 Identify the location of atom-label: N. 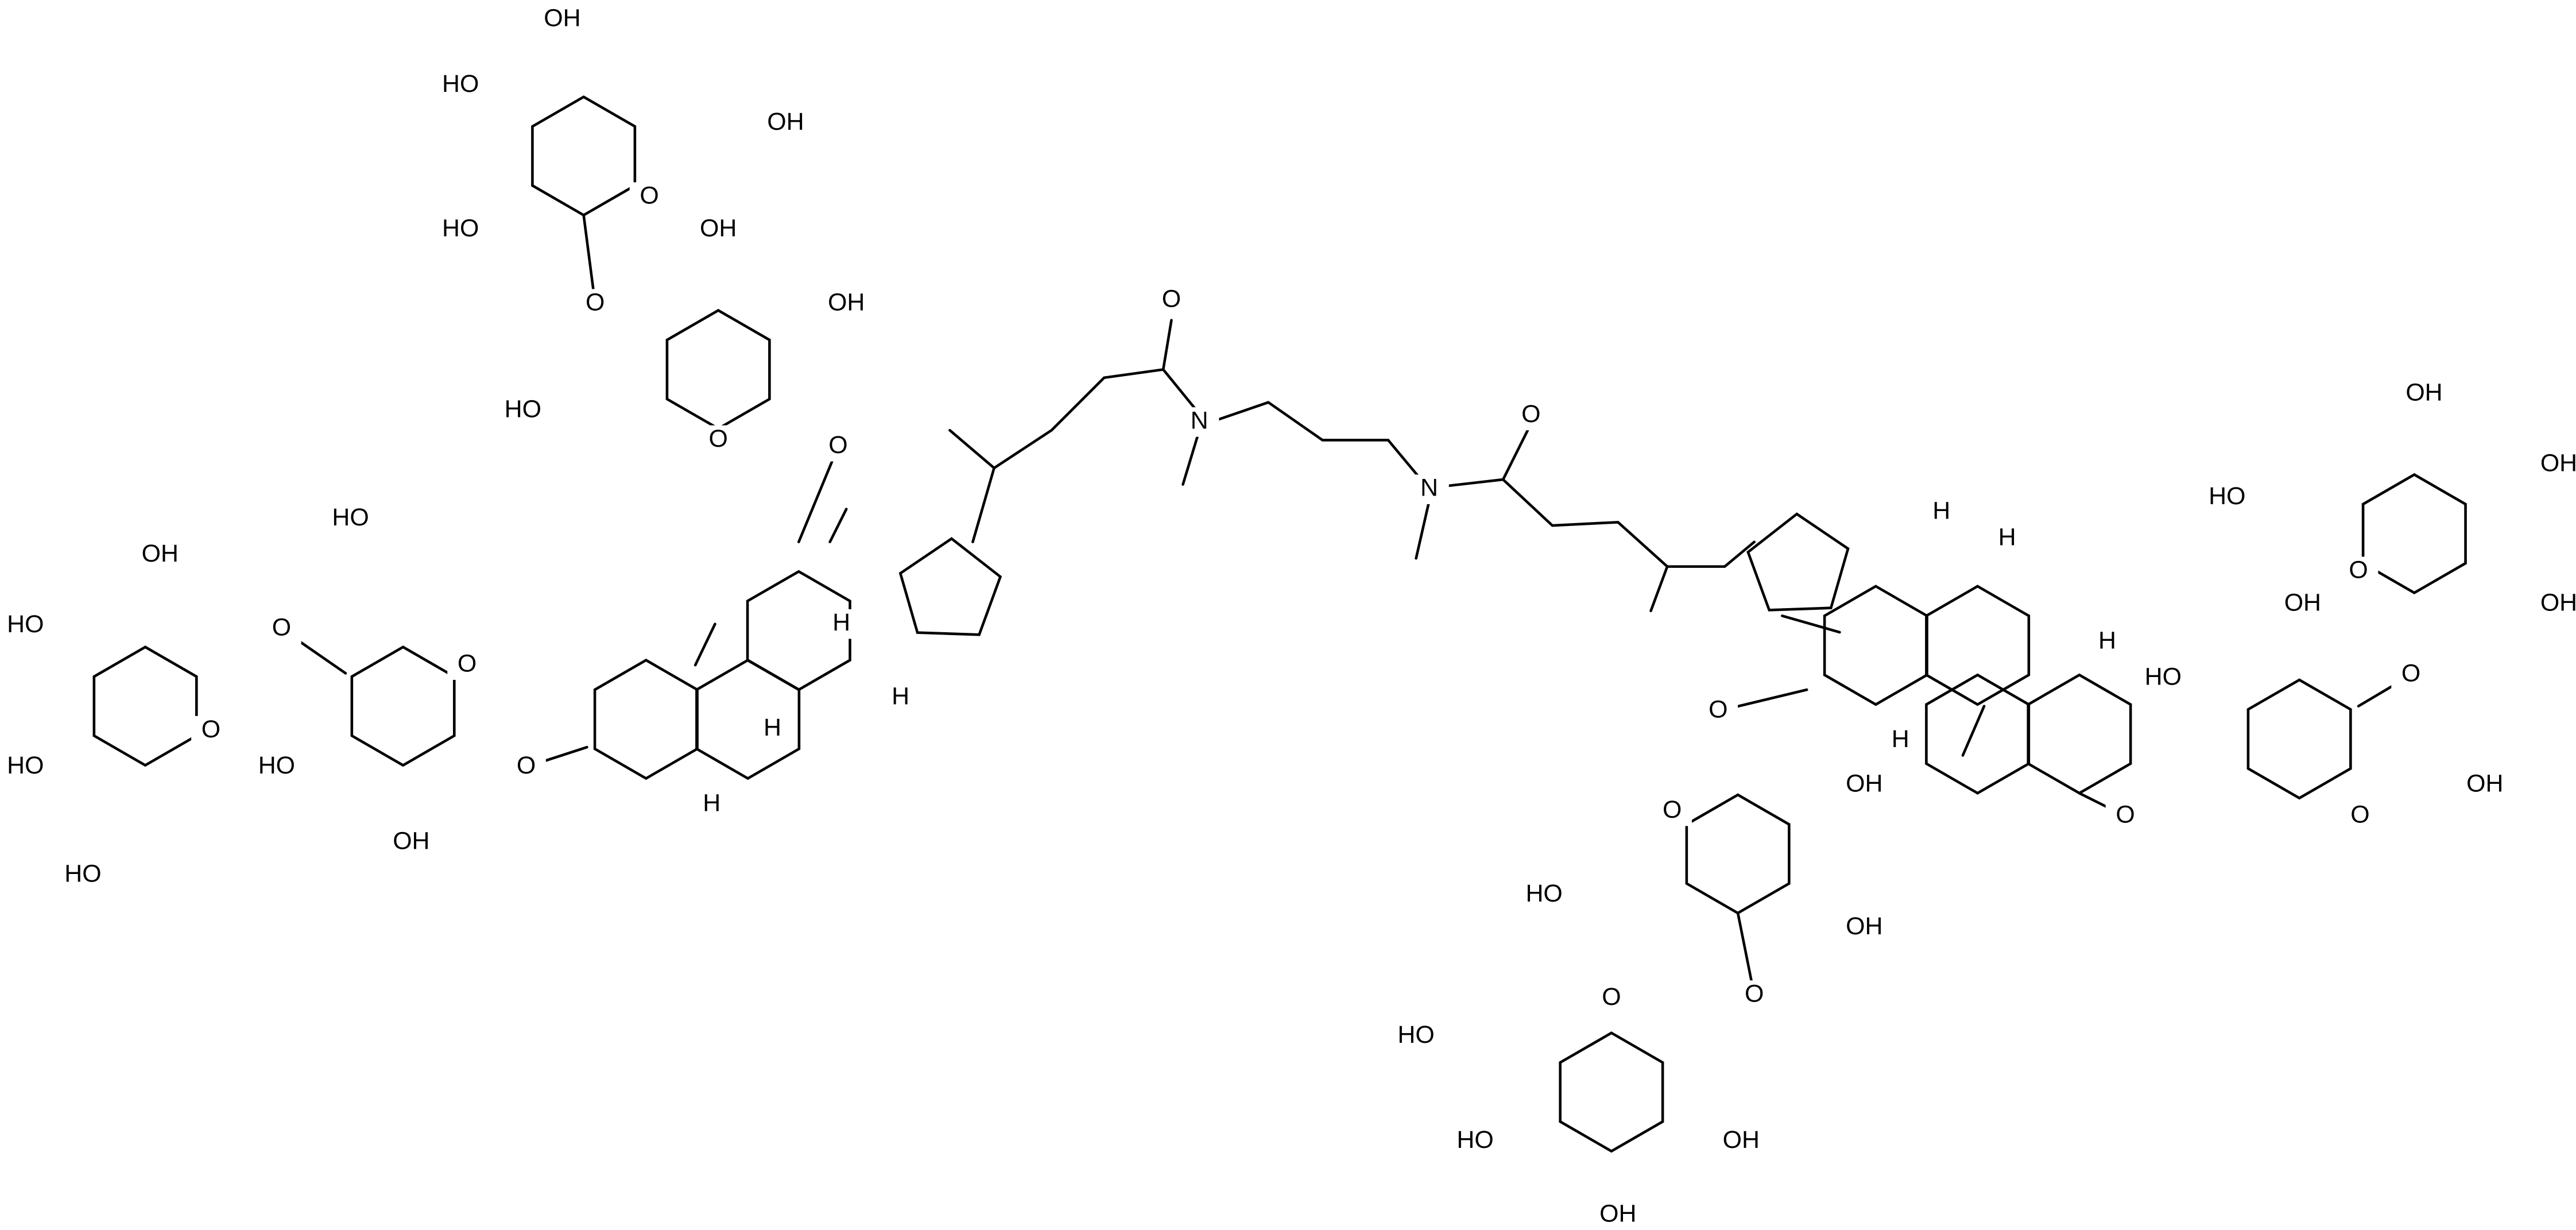
(1429, 488).